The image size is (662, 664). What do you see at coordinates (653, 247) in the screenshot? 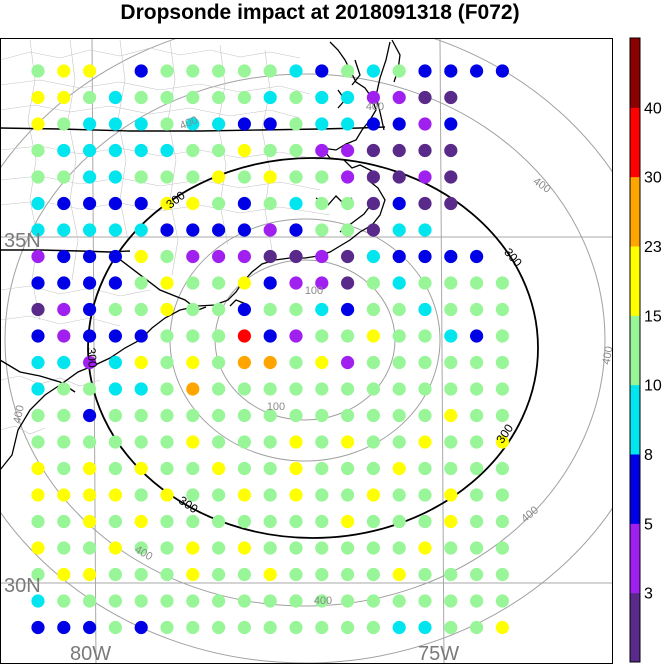
I see `colorbar-tick-label: 23` at bounding box center [653, 247].